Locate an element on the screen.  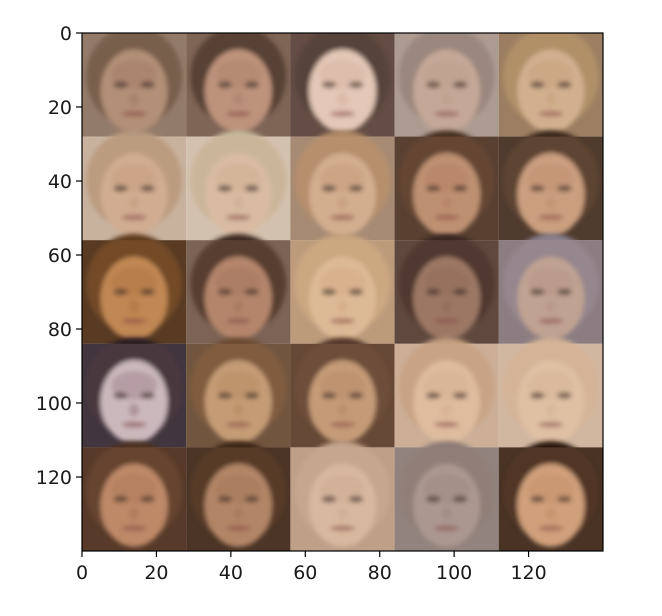
y-tick-label: 0 is located at coordinates (66, 34).